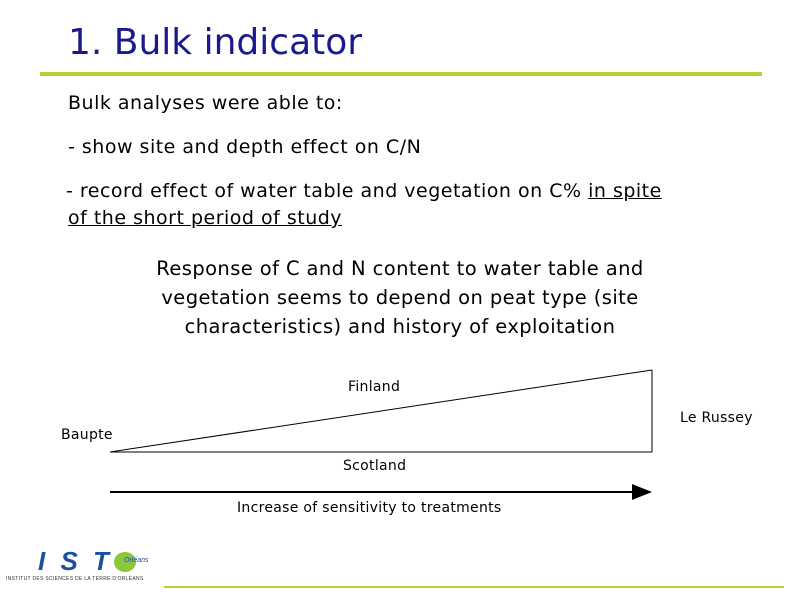  What do you see at coordinates (625, 191) in the screenshot?
I see `bullet-underlined-in-spite: in spite` at bounding box center [625, 191].